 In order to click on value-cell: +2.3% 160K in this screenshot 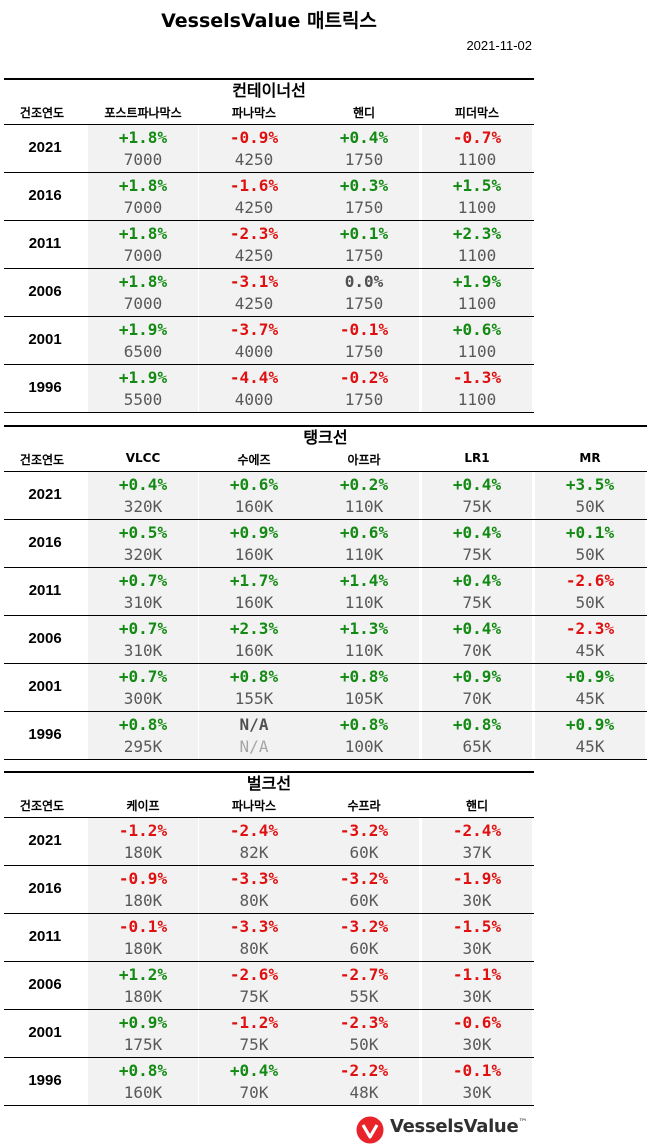, I will do `click(254, 639)`.